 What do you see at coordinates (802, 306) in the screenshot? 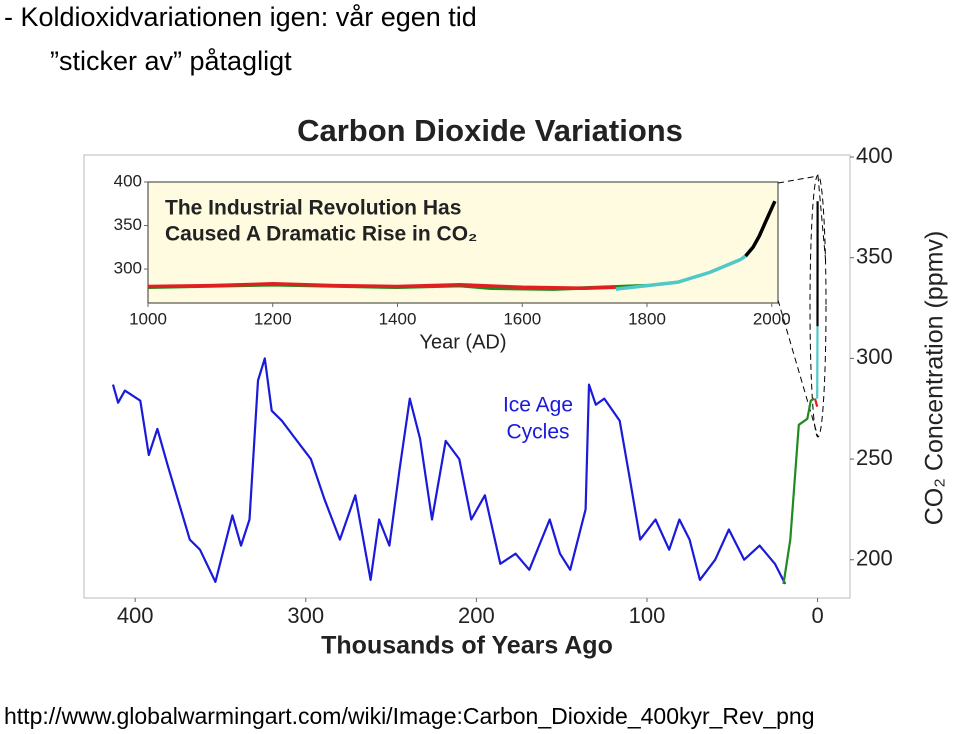
I see `zoom-lines` at bounding box center [802, 306].